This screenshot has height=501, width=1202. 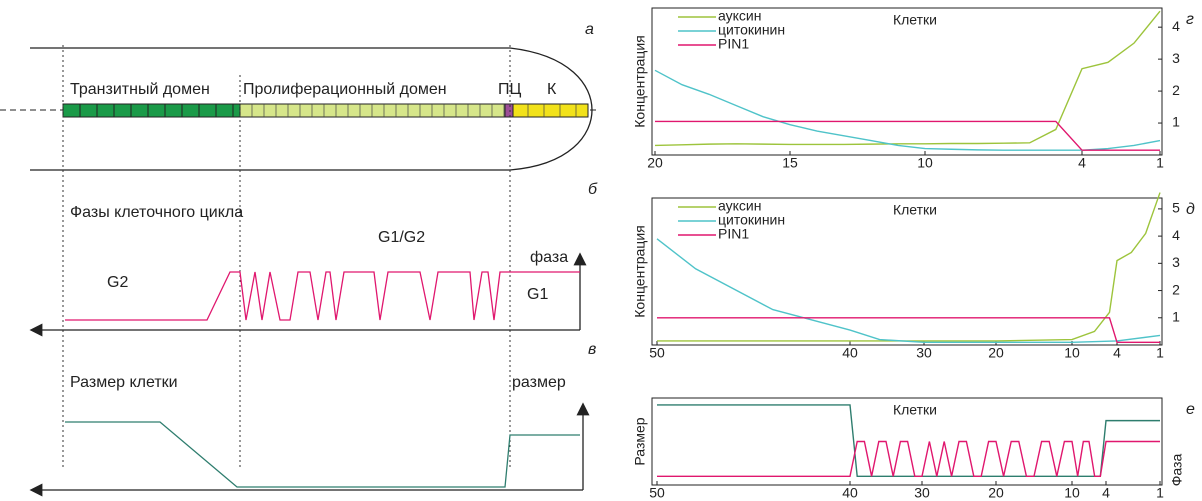 What do you see at coordinates (593, 189) in the screenshot?
I see `panel-label: б` at bounding box center [593, 189].